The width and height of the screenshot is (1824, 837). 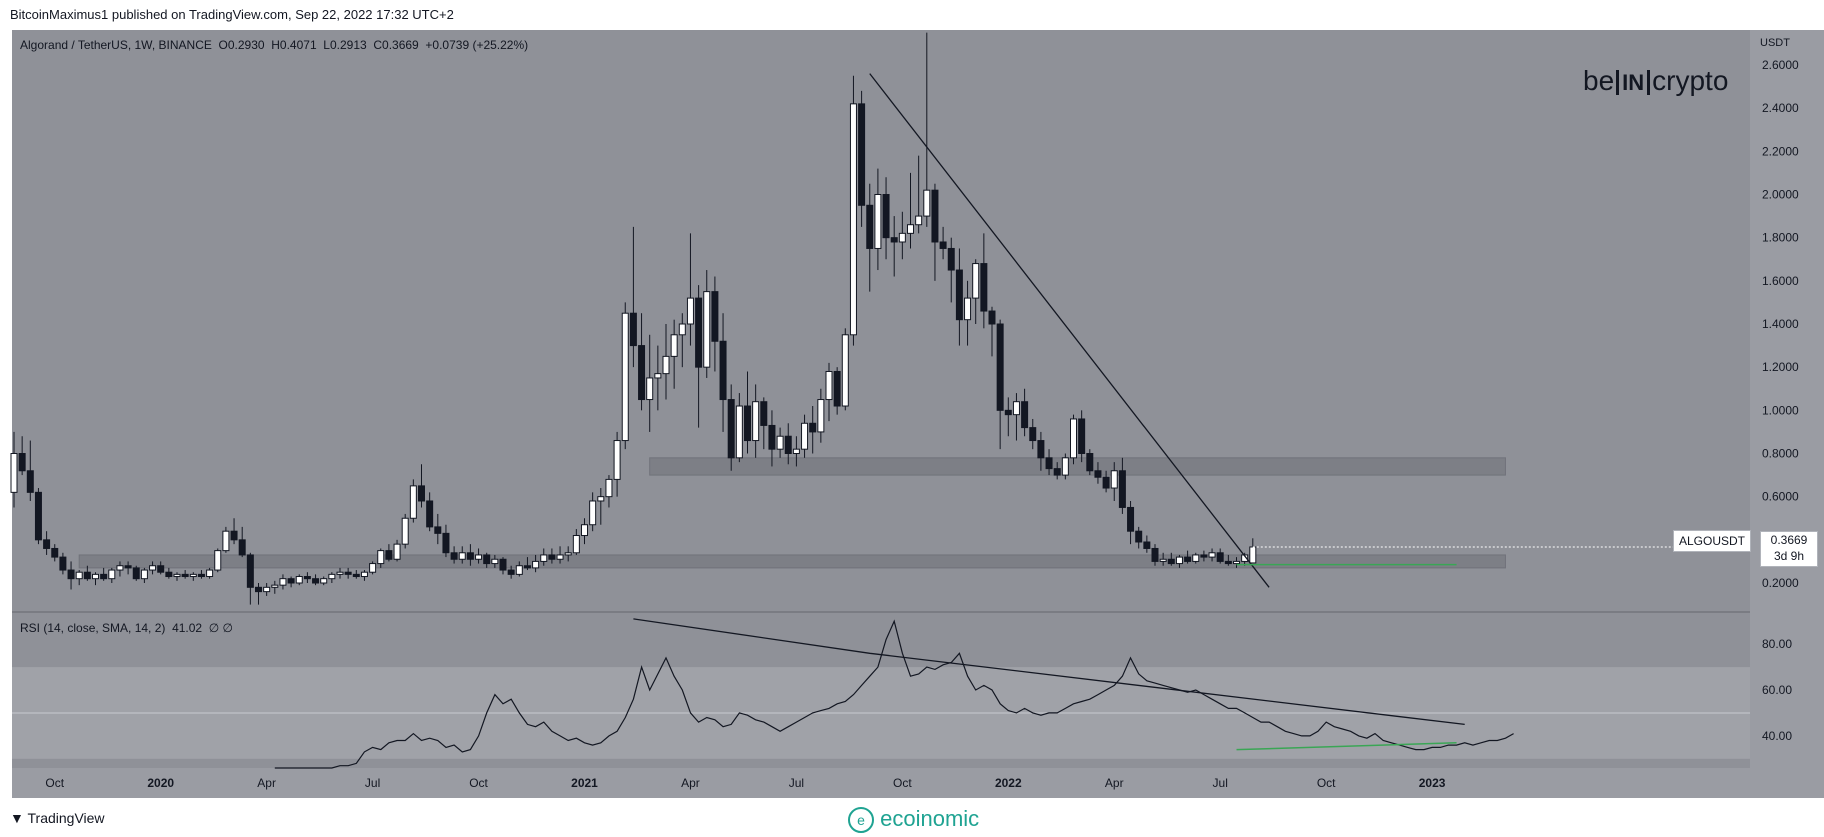 I want to click on tradingview-logo: ▼ TradingView, so click(x=57, y=818).